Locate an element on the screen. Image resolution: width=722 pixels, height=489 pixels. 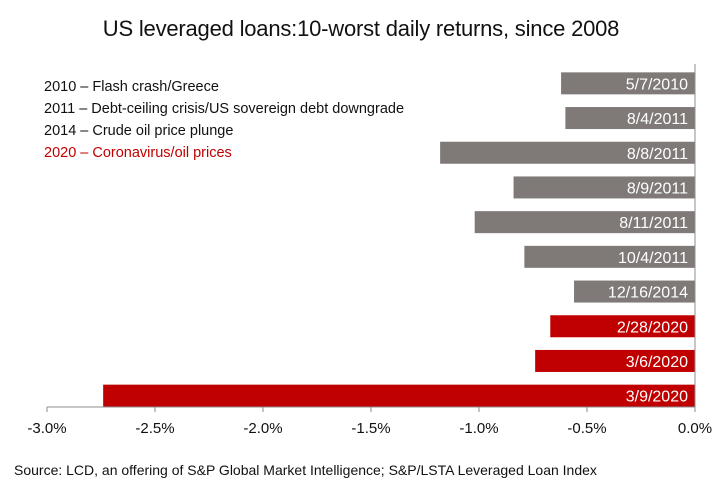
bar-12-16-2014 is located at coordinates (634, 291).